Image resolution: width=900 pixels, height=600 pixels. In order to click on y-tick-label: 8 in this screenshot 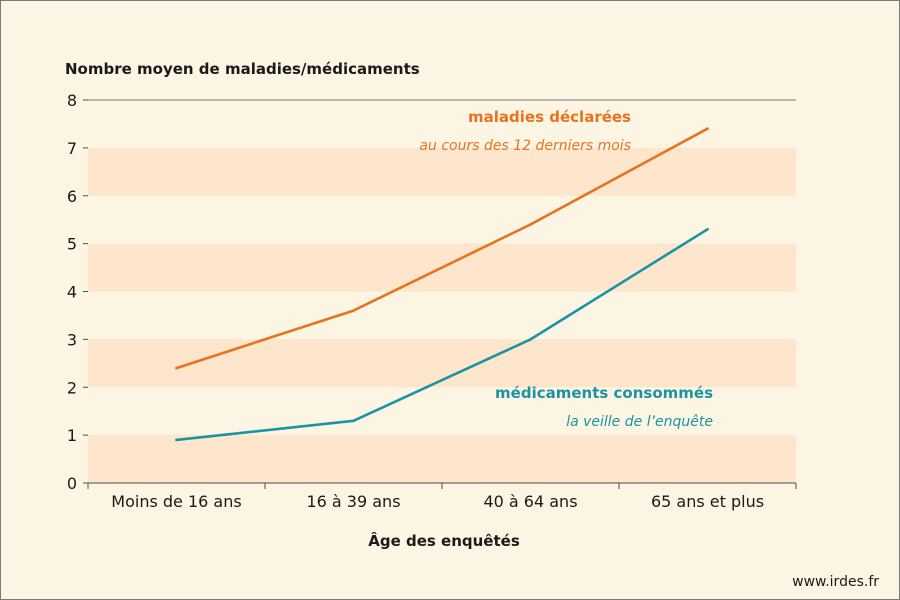, I will do `click(72, 100)`.